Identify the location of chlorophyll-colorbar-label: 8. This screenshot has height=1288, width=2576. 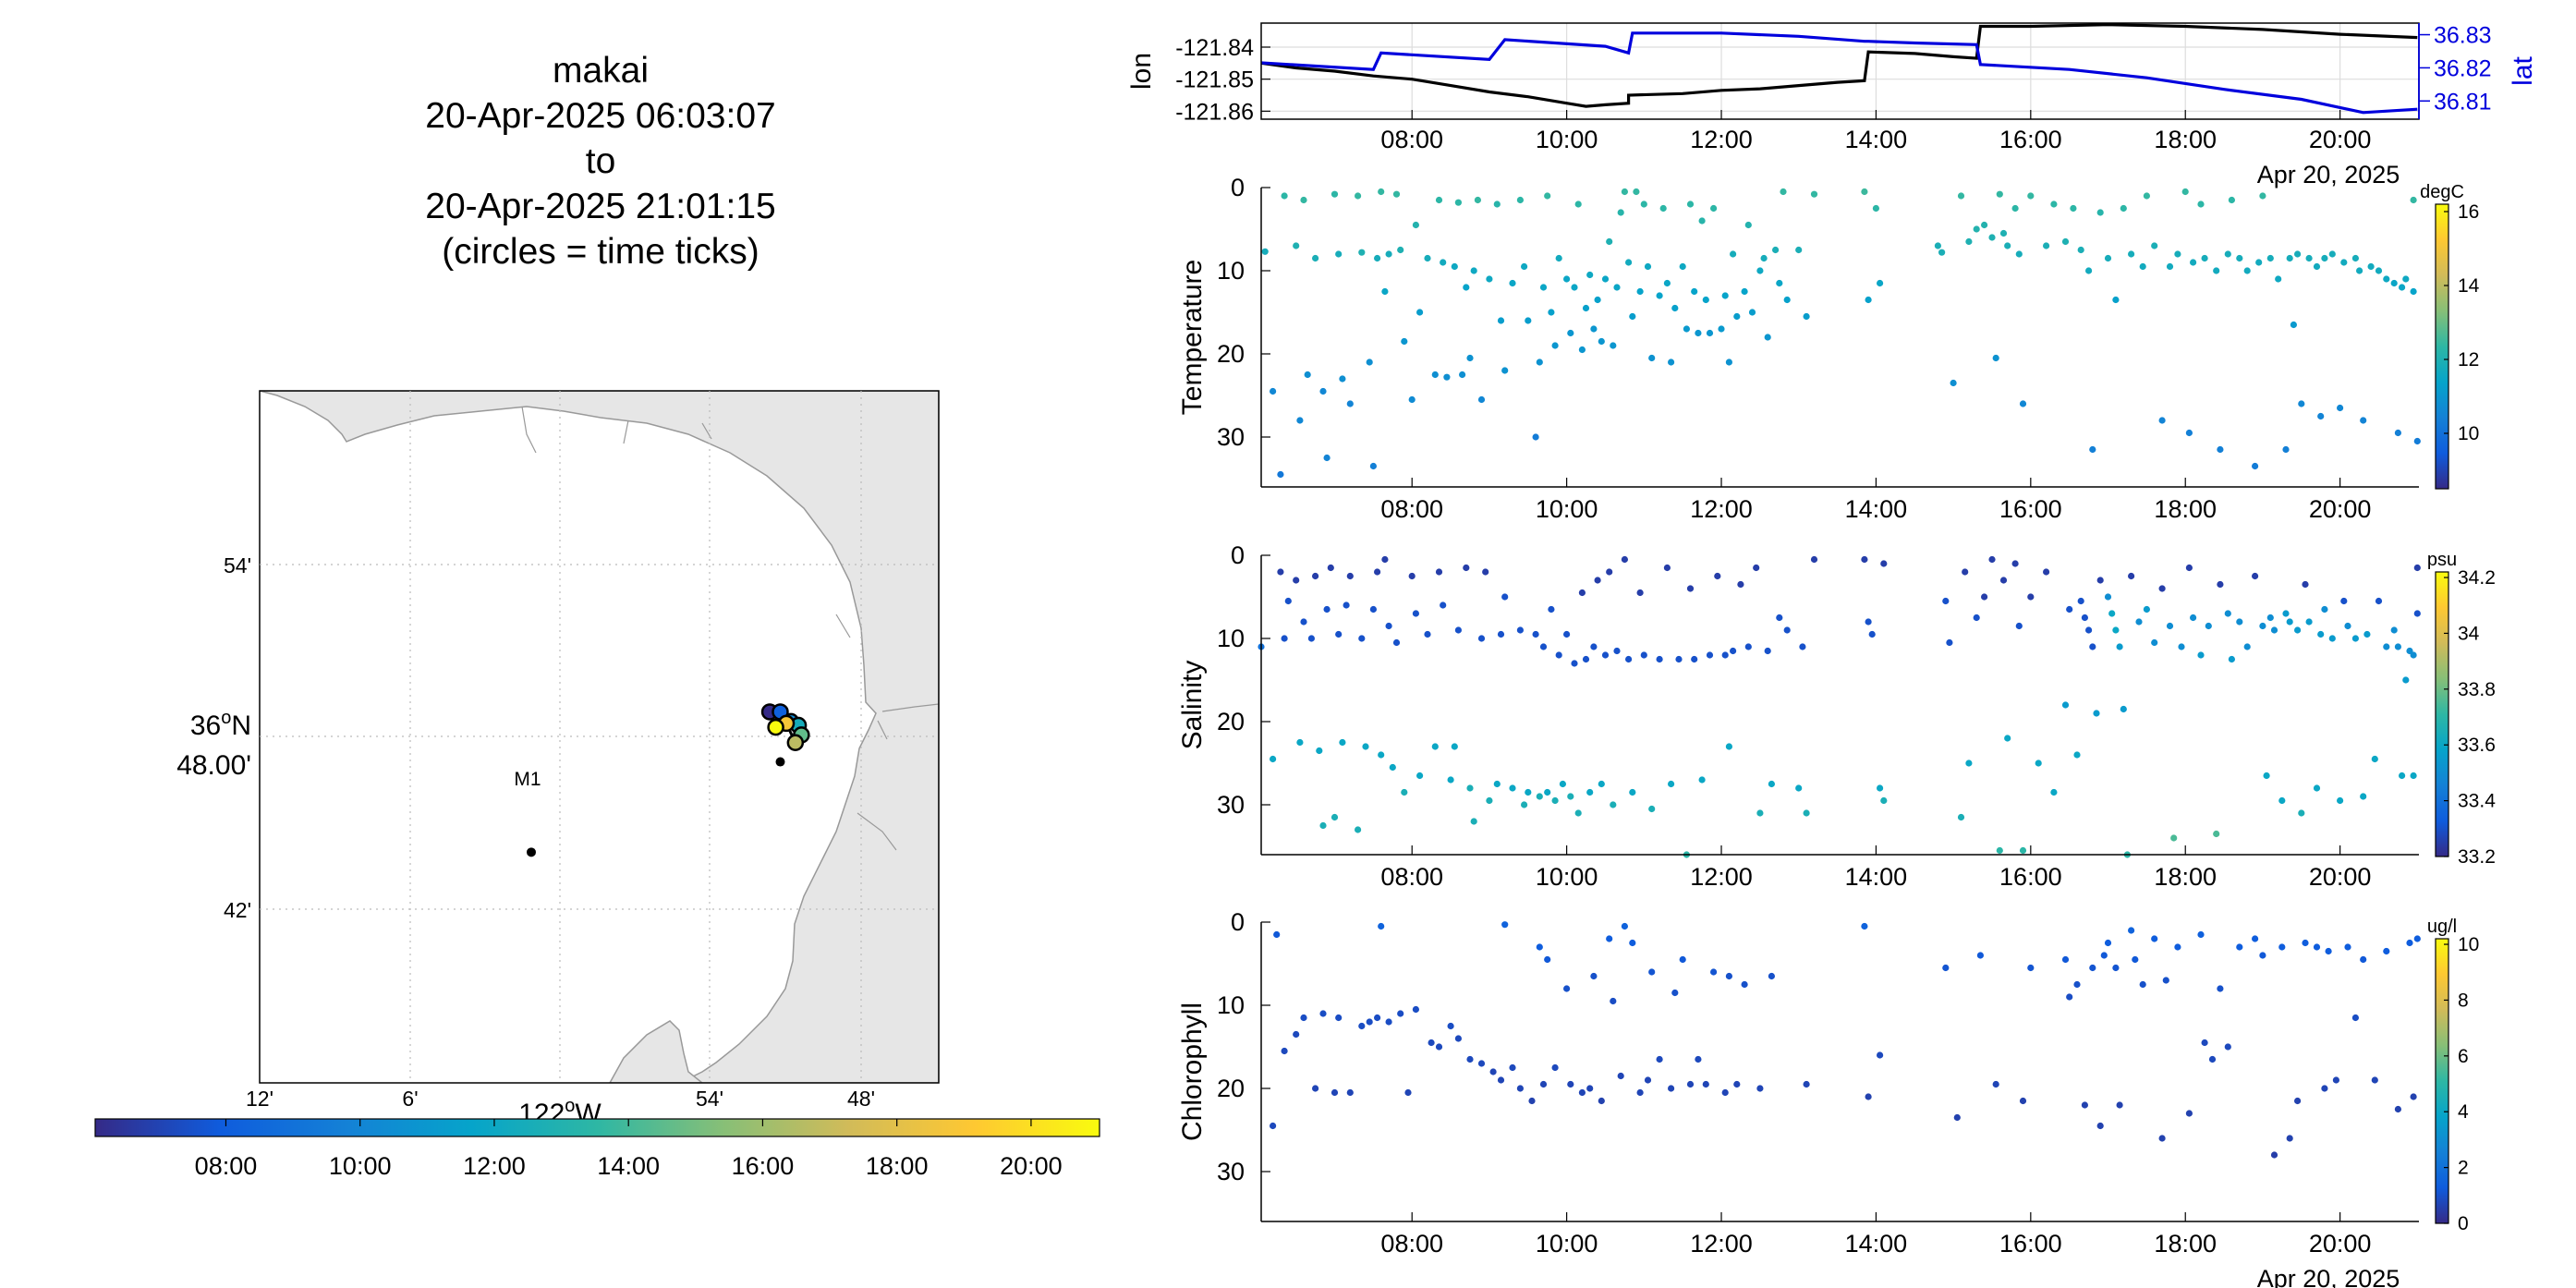
(2463, 1000).